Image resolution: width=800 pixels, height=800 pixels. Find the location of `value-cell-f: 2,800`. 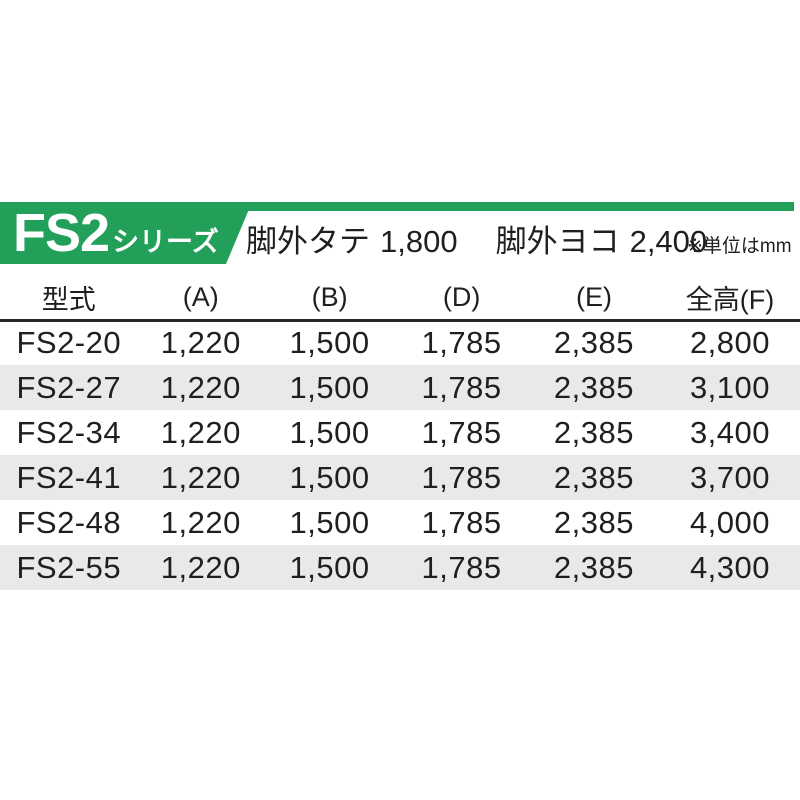

value-cell-f: 2,800 is located at coordinates (730, 343).